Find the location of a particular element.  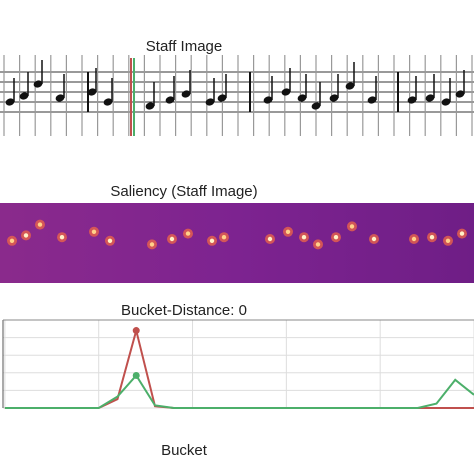

panel-title: Staff Image is located at coordinates (184, 46).